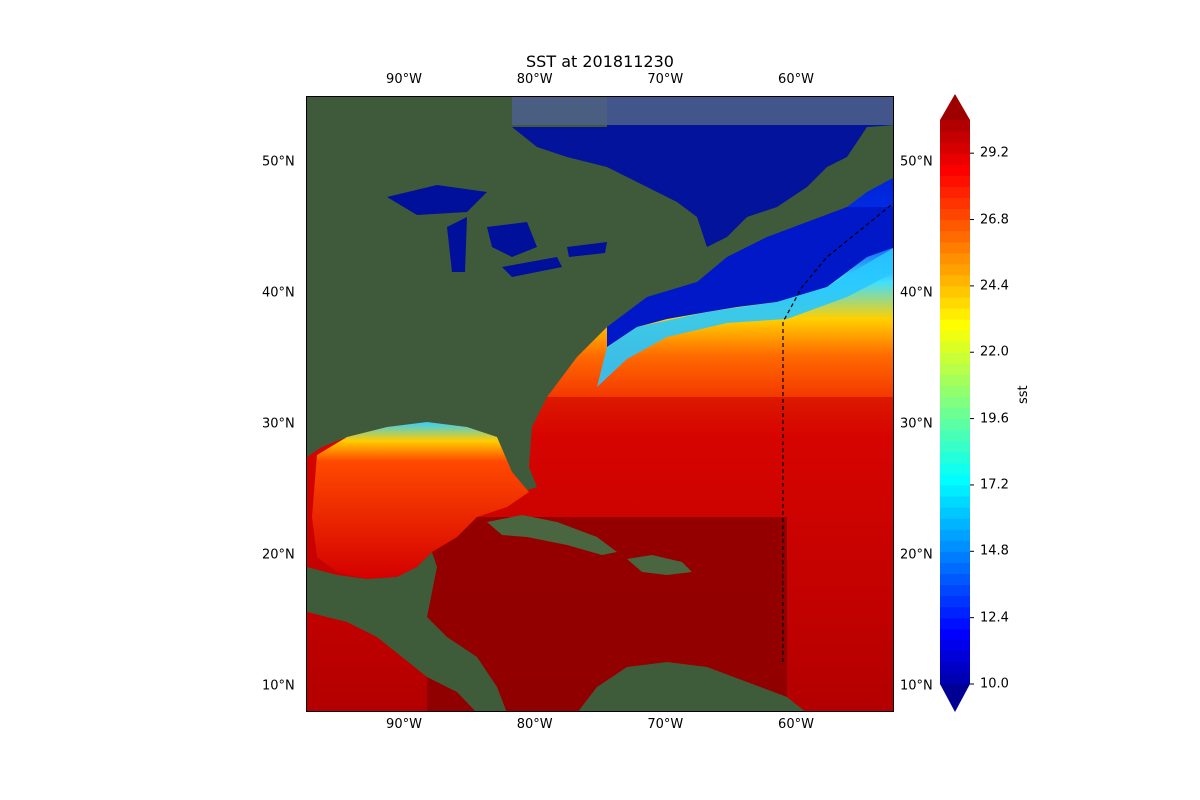 The width and height of the screenshot is (1200, 800). What do you see at coordinates (278, 424) in the screenshot?
I see `lat-label-left: 30°N` at bounding box center [278, 424].